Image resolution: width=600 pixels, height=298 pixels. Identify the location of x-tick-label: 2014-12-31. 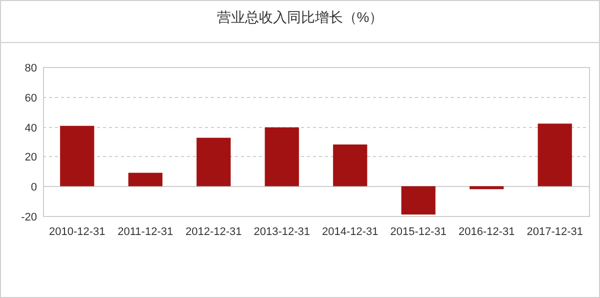
(350, 232).